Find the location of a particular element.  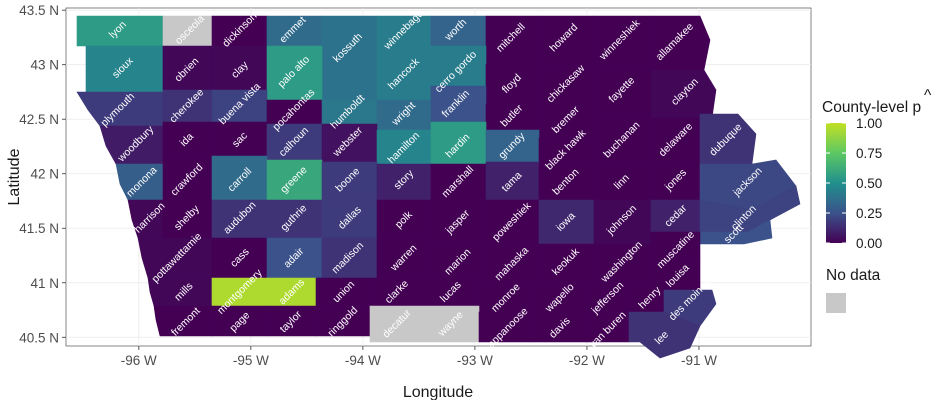

county-lee is located at coordinates (664, 335).